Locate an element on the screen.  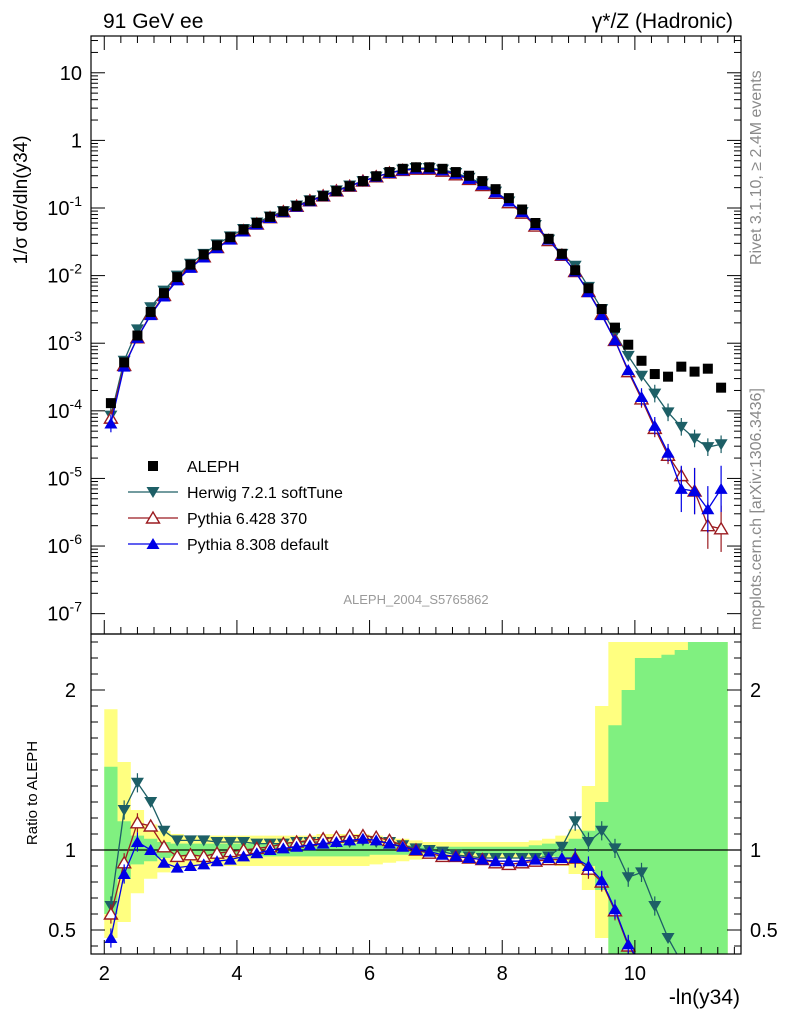
x-tick-label: 10 is located at coordinates (635, 974).